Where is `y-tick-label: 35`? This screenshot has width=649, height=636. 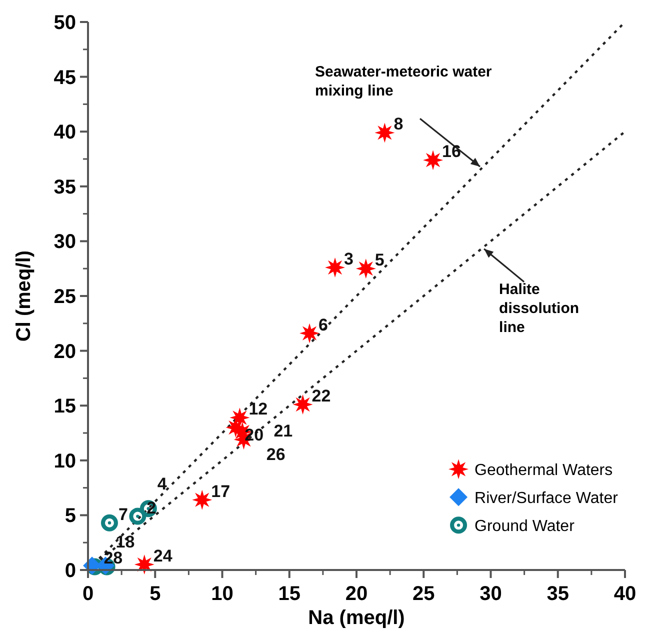 y-tick-label: 35 is located at coordinates (65, 187).